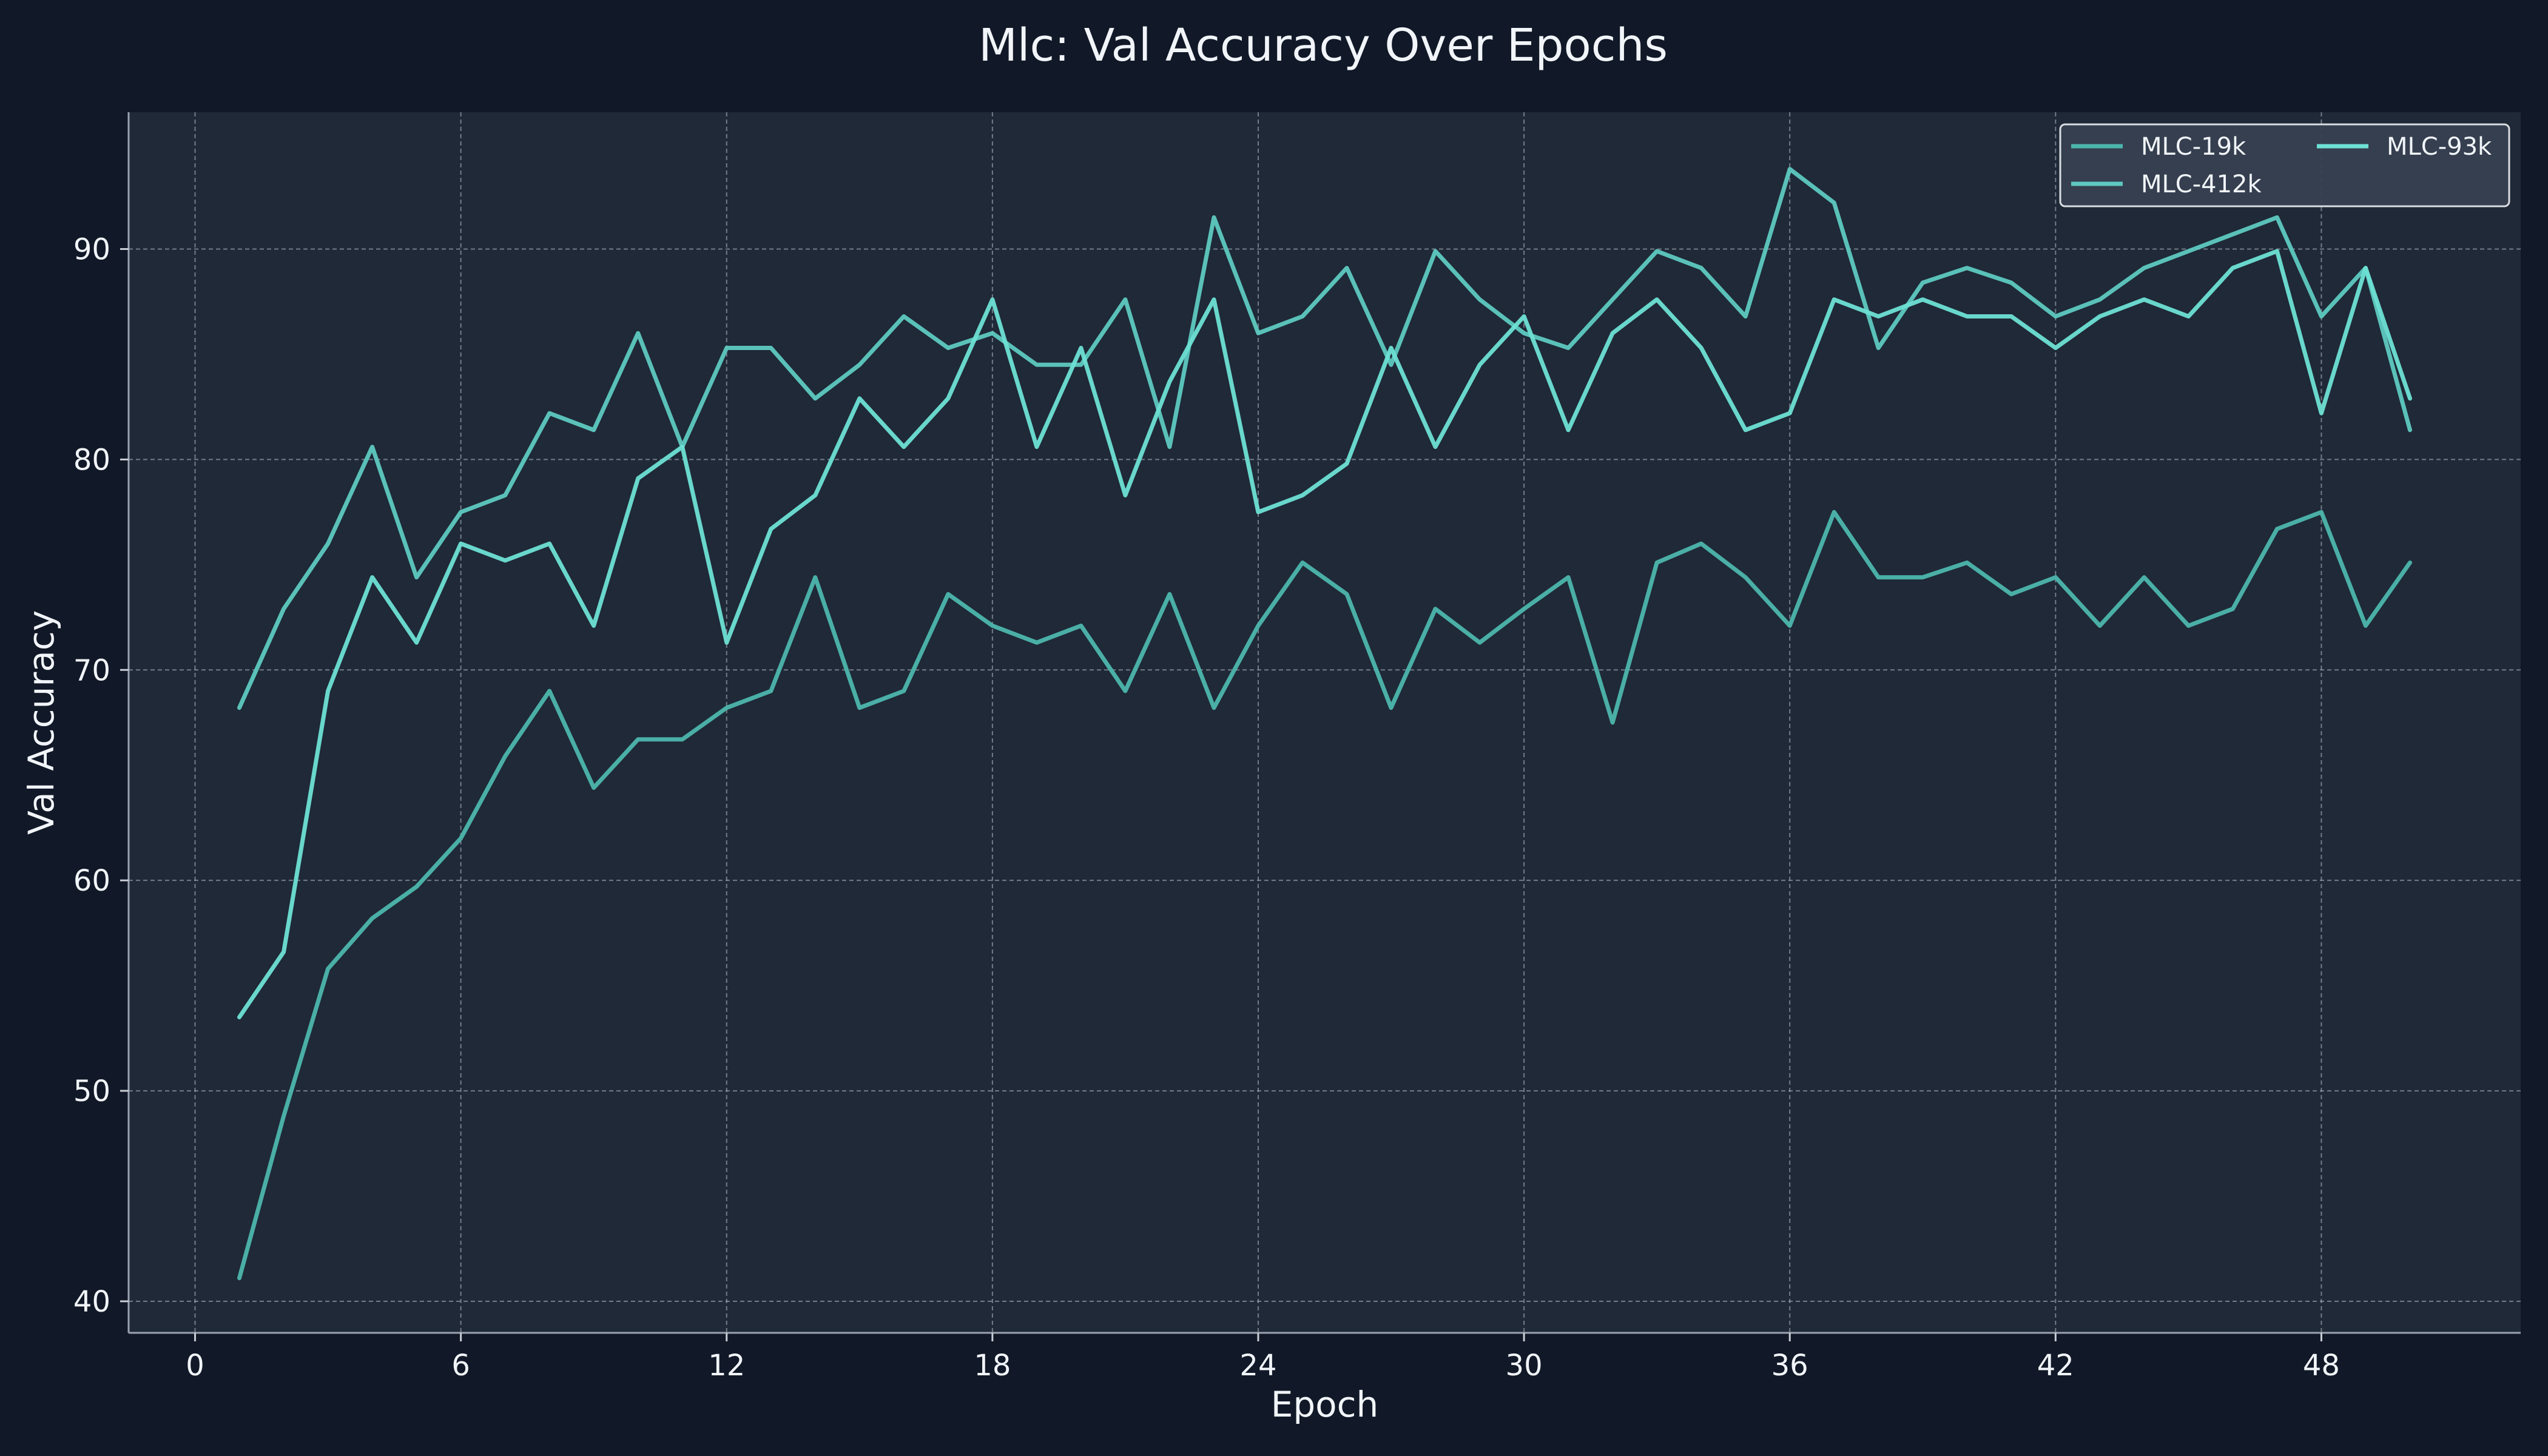 The width and height of the screenshot is (2548, 1456). Describe the element at coordinates (91, 249) in the screenshot. I see `y-tick-label: 90` at that location.